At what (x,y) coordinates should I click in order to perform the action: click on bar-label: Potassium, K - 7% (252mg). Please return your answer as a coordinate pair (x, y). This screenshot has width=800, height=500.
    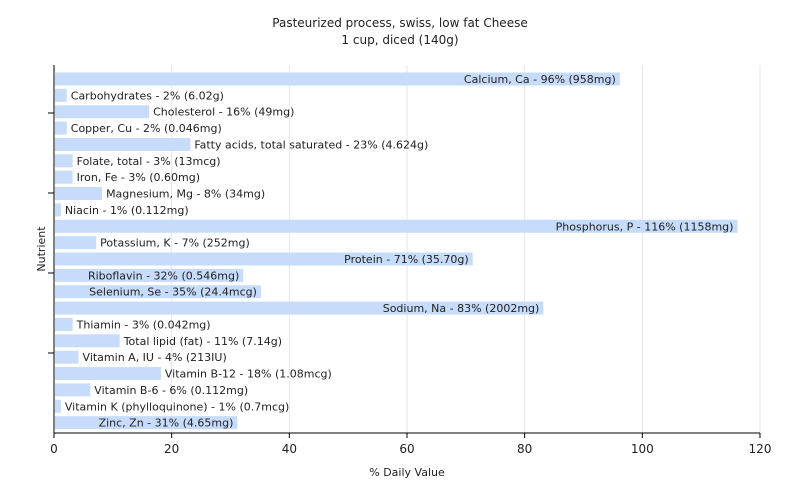
    Looking at the image, I should click on (175, 243).